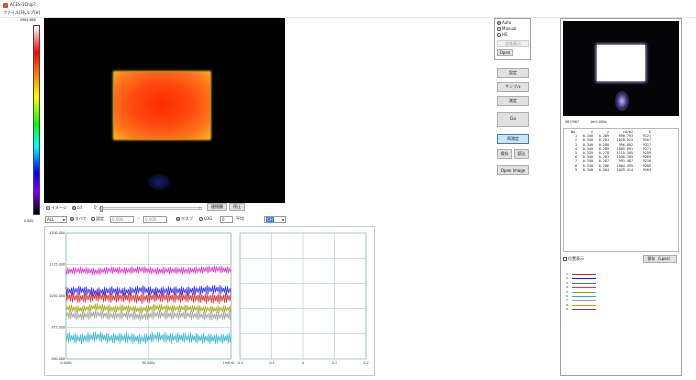 Image resolution: width=696 pixels, height=380 pixels. What do you see at coordinates (56, 208) in the screenshot?
I see `radio-image-option: イメージ` at bounding box center [56, 208].